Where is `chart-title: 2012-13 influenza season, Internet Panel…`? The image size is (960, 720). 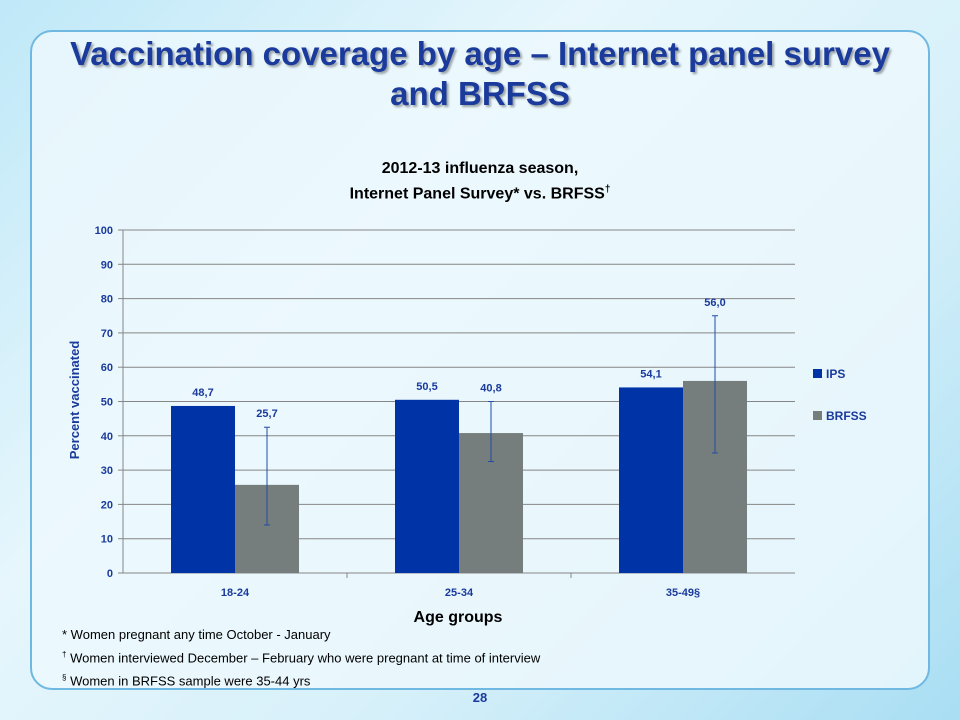 chart-title: 2012-13 influenza season, Internet Panel… is located at coordinates (480, 181).